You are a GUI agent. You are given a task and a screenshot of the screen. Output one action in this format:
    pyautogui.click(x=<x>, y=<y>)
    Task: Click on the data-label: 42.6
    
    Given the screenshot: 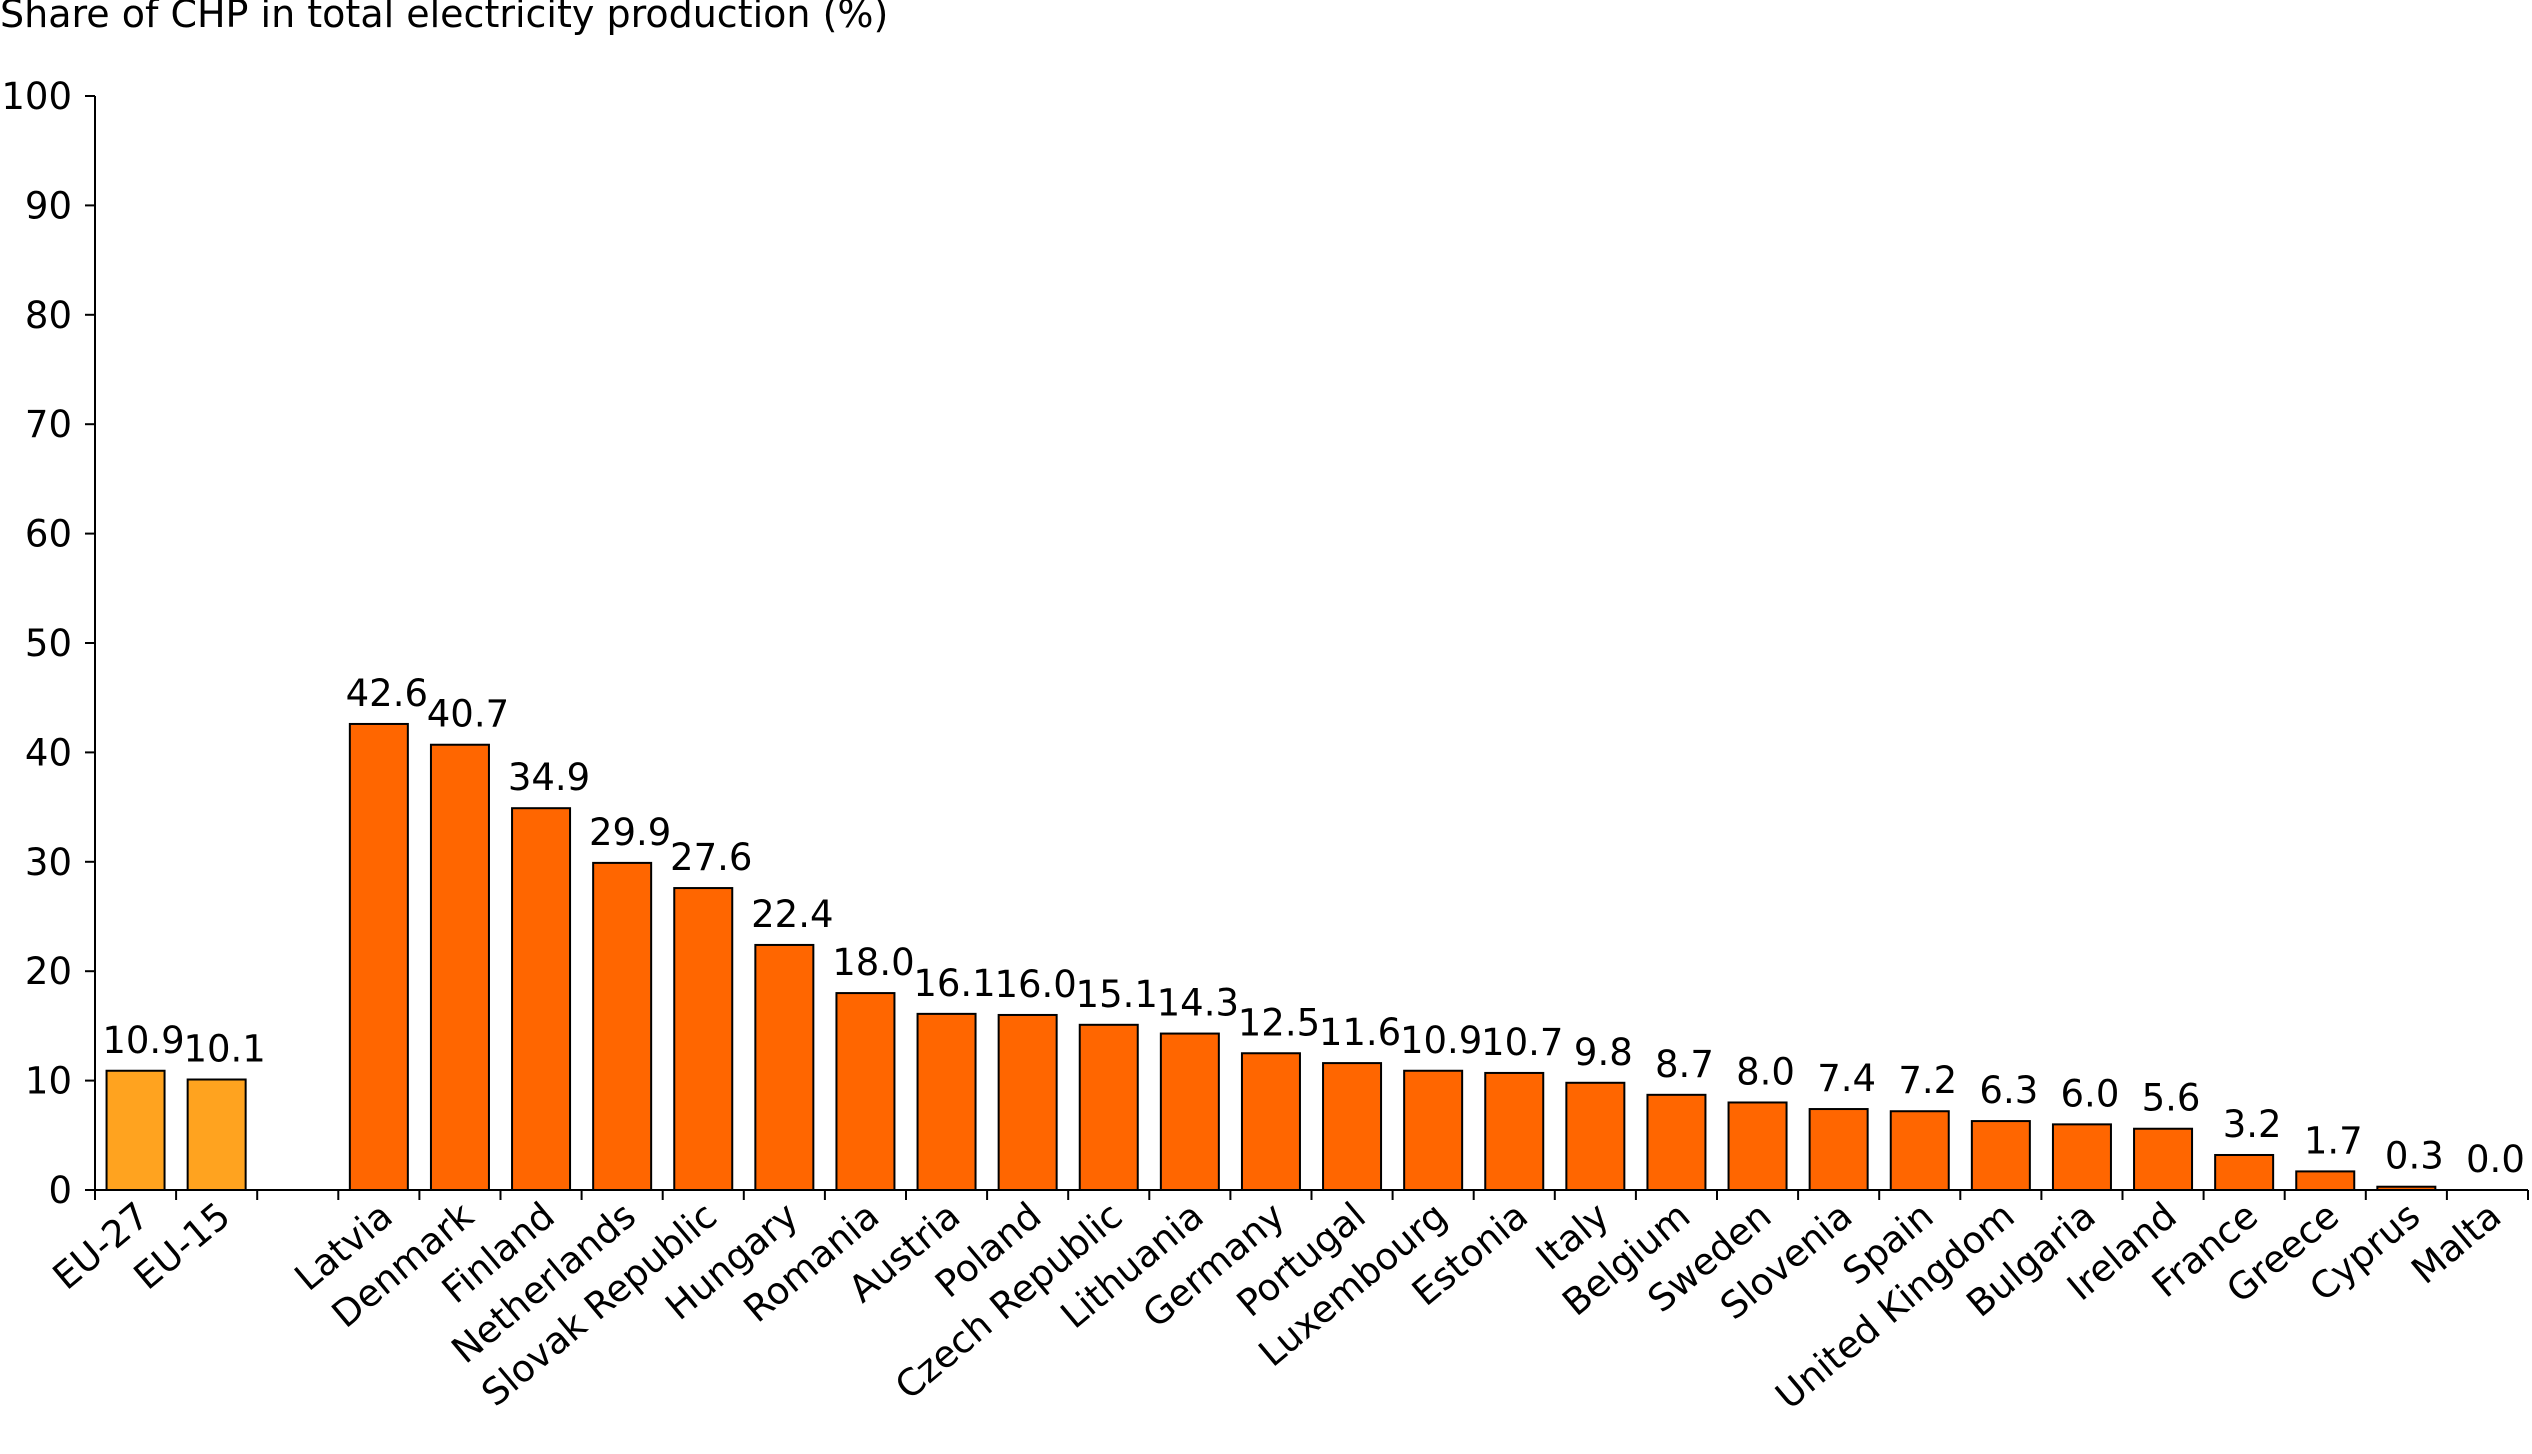 What is the action you would take?
    pyautogui.click(x=387, y=693)
    